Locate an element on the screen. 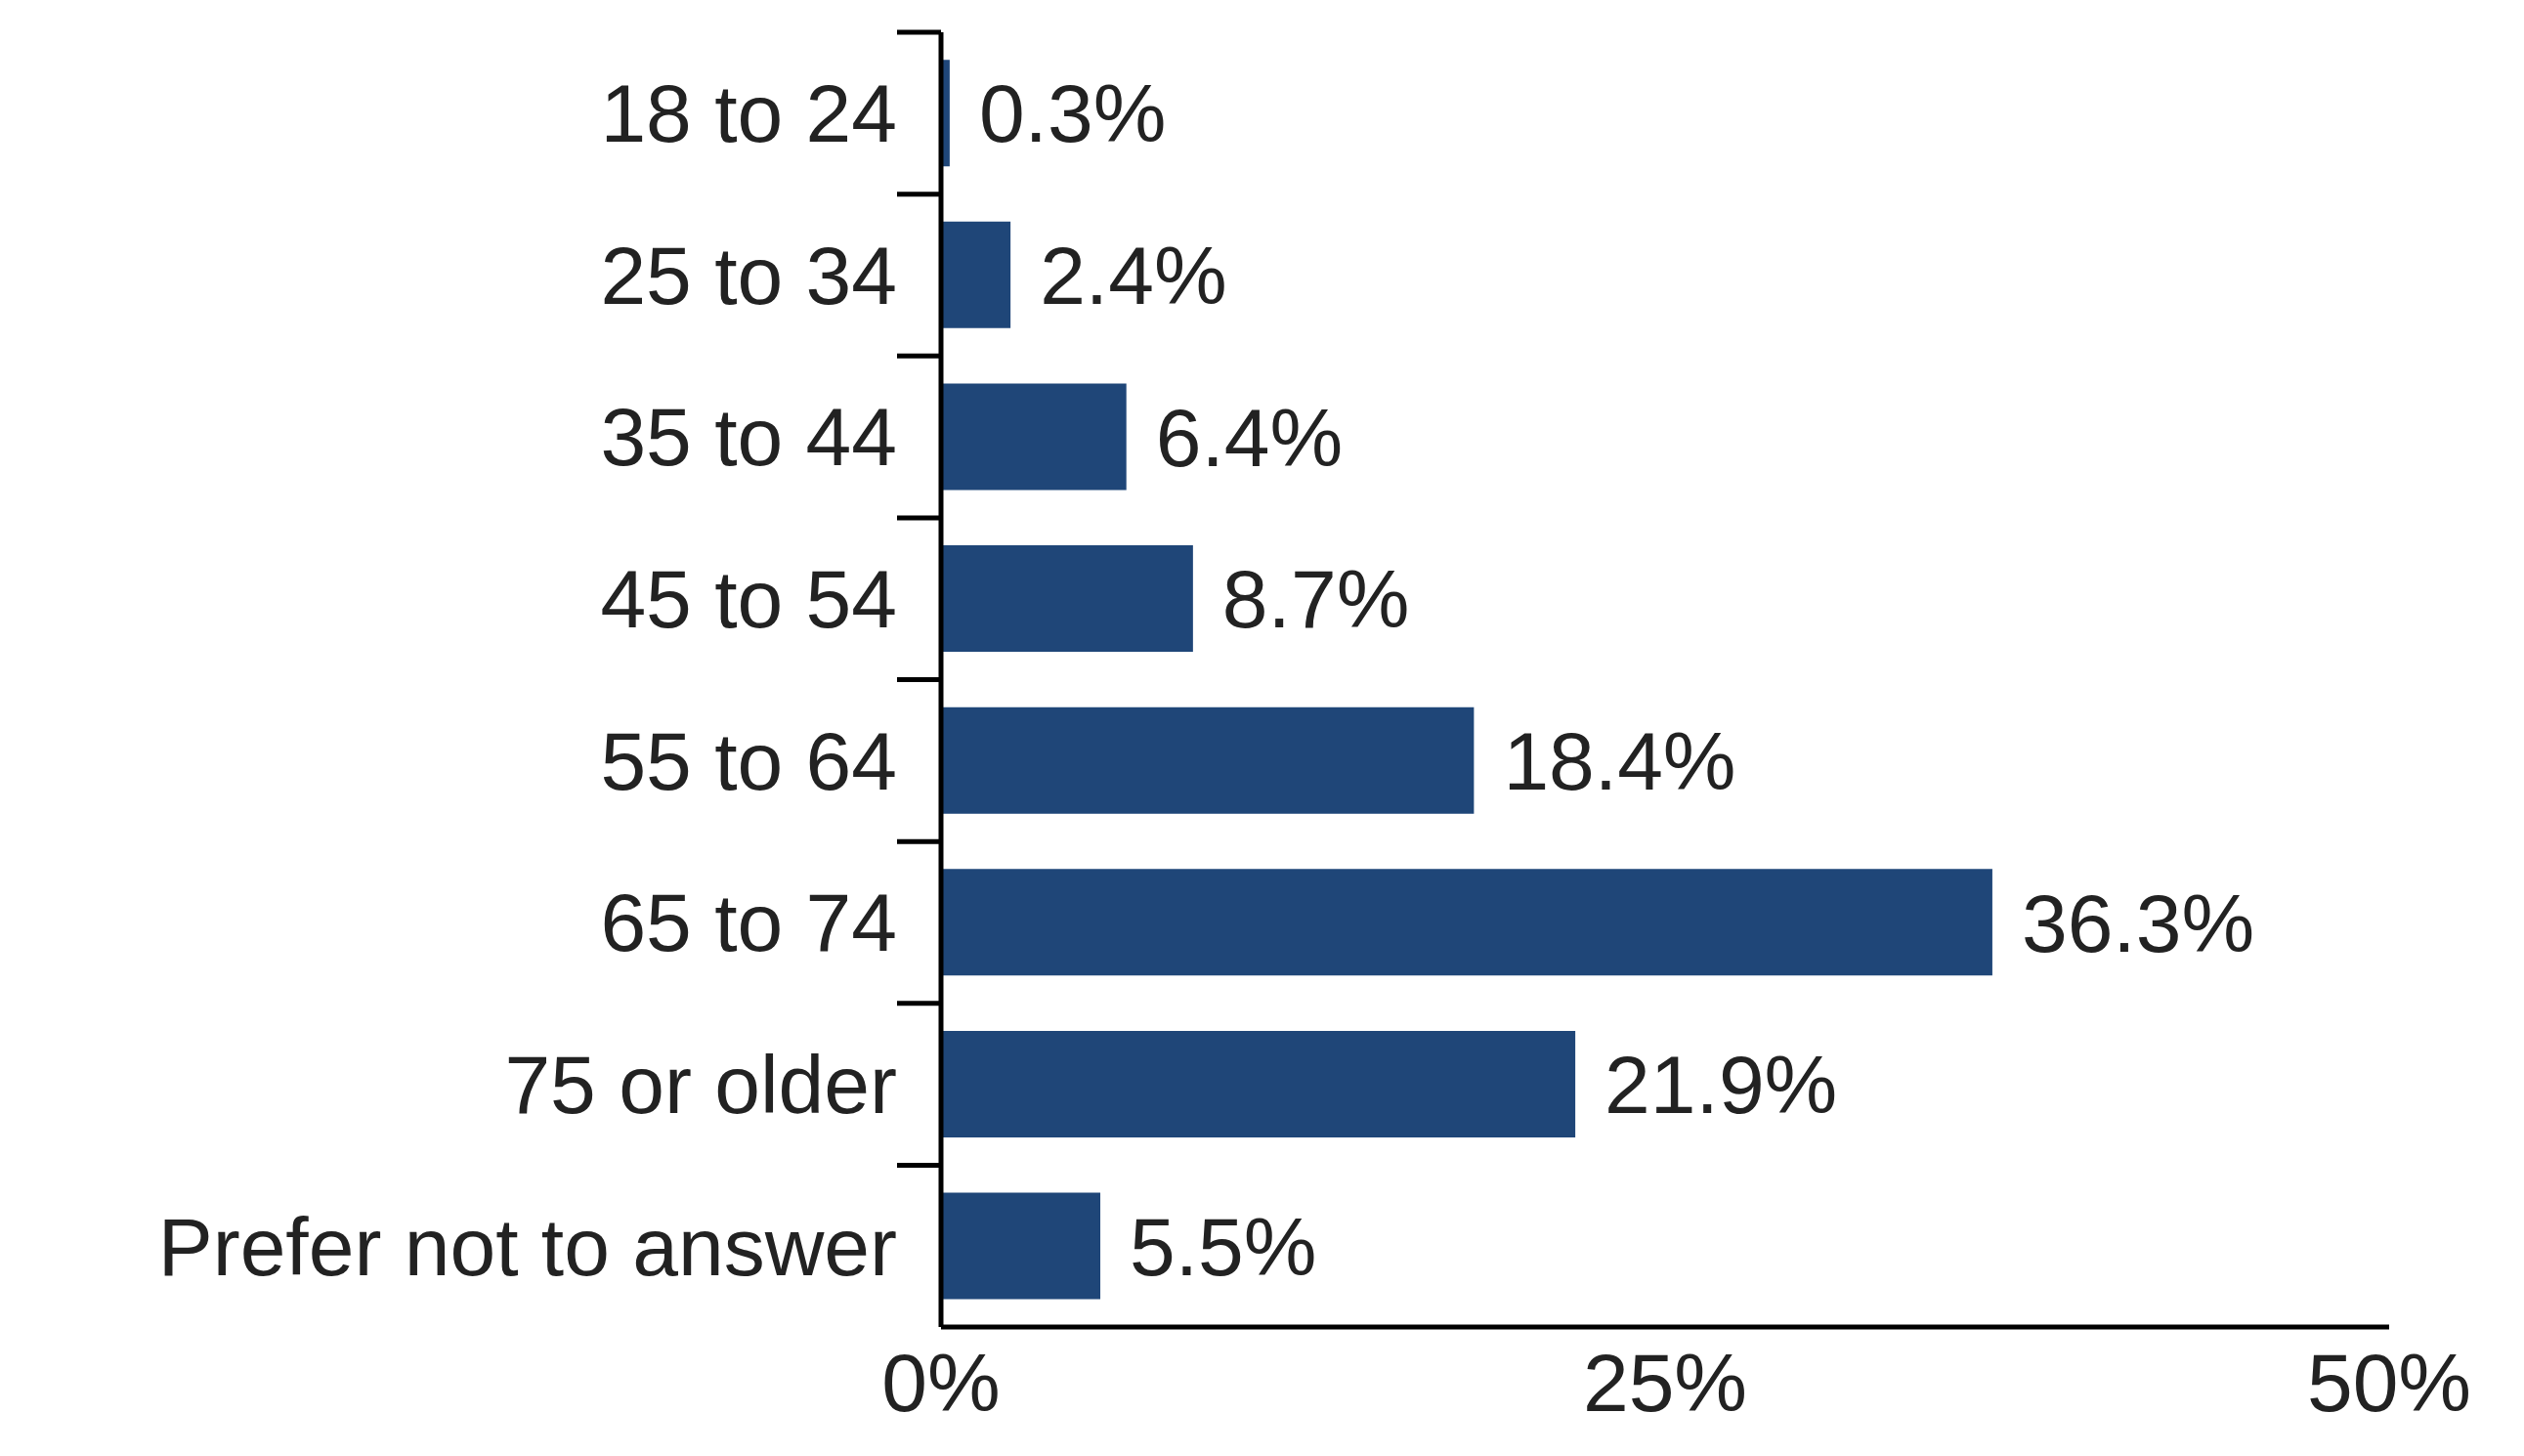 This screenshot has width=2524, height=1456. y-tick-label: 18 to 24 is located at coordinates (748, 113).